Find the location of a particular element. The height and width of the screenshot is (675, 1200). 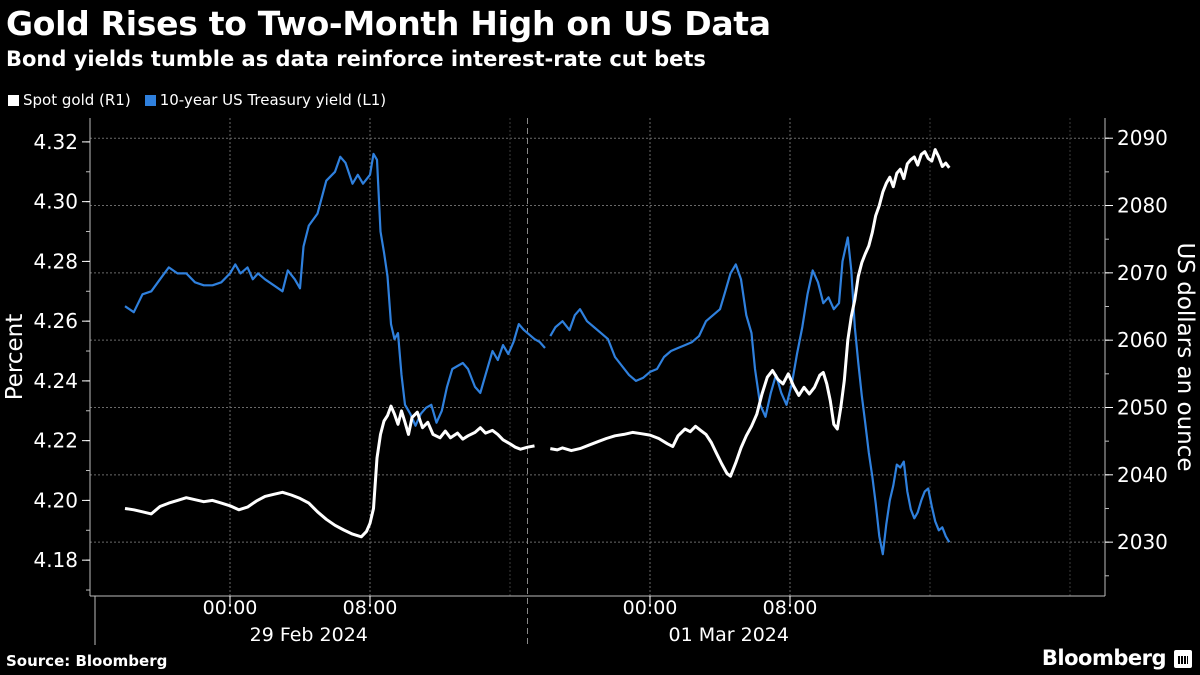

brand-wordmark: Bloomberg is located at coordinates (1104, 658).